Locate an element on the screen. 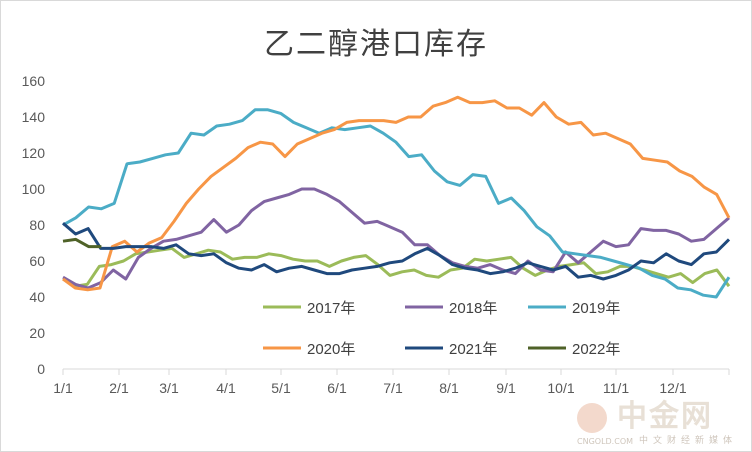  x-tick-label: 7/1 is located at coordinates (393, 388).